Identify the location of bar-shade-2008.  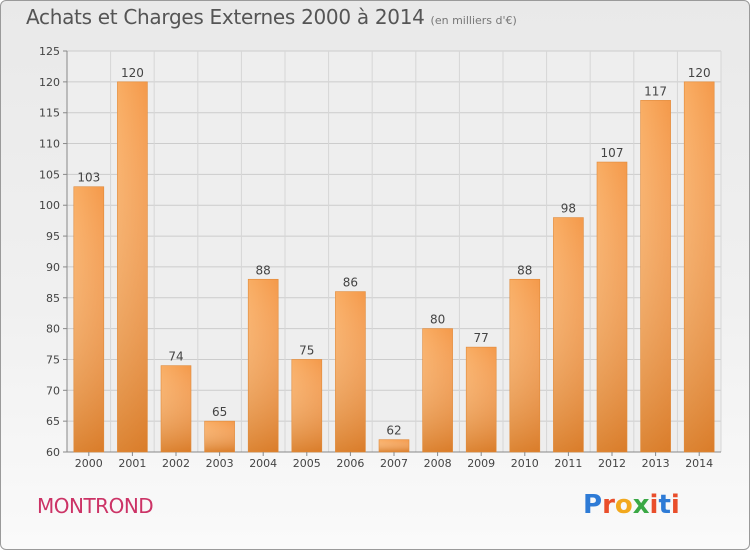
(437, 390).